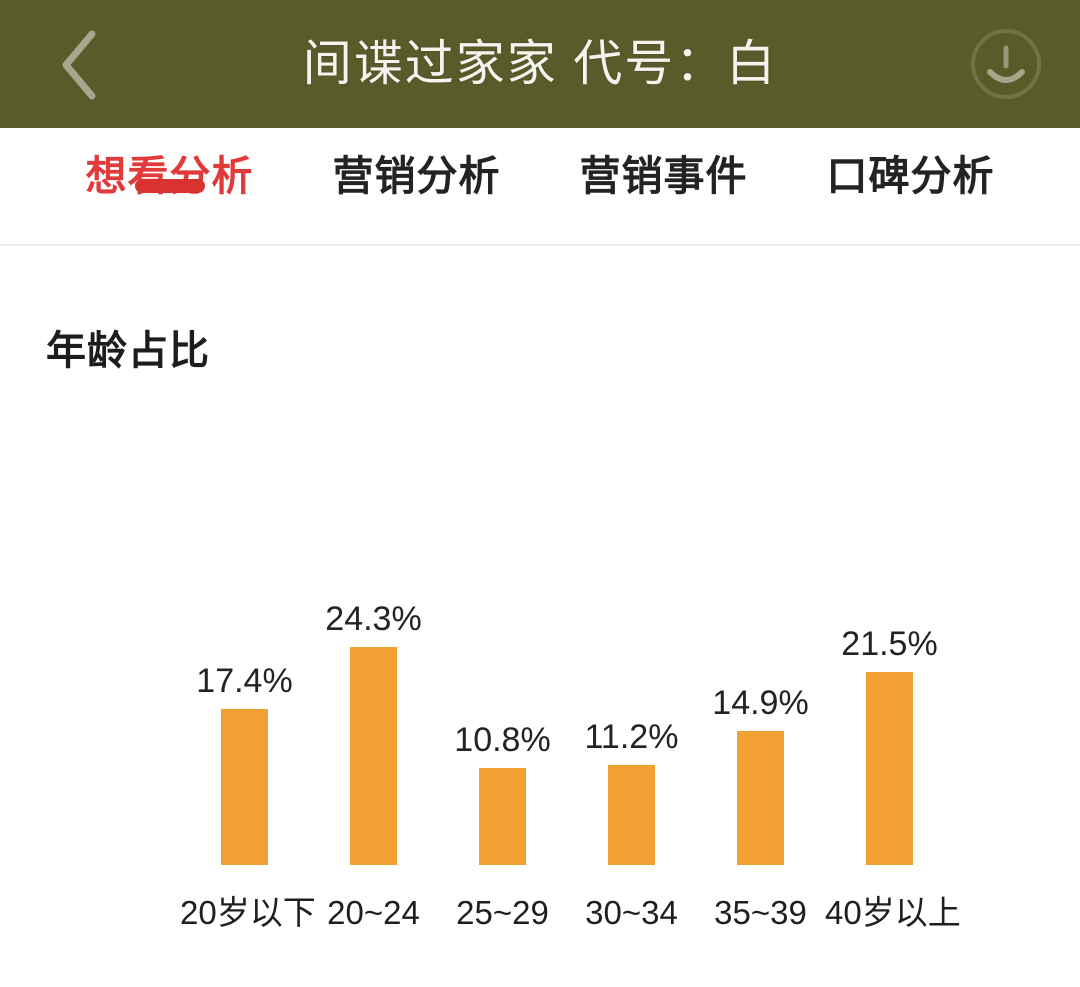 This screenshot has height=987, width=1080. I want to click on bar-value-label: 24.3%, so click(373, 619).